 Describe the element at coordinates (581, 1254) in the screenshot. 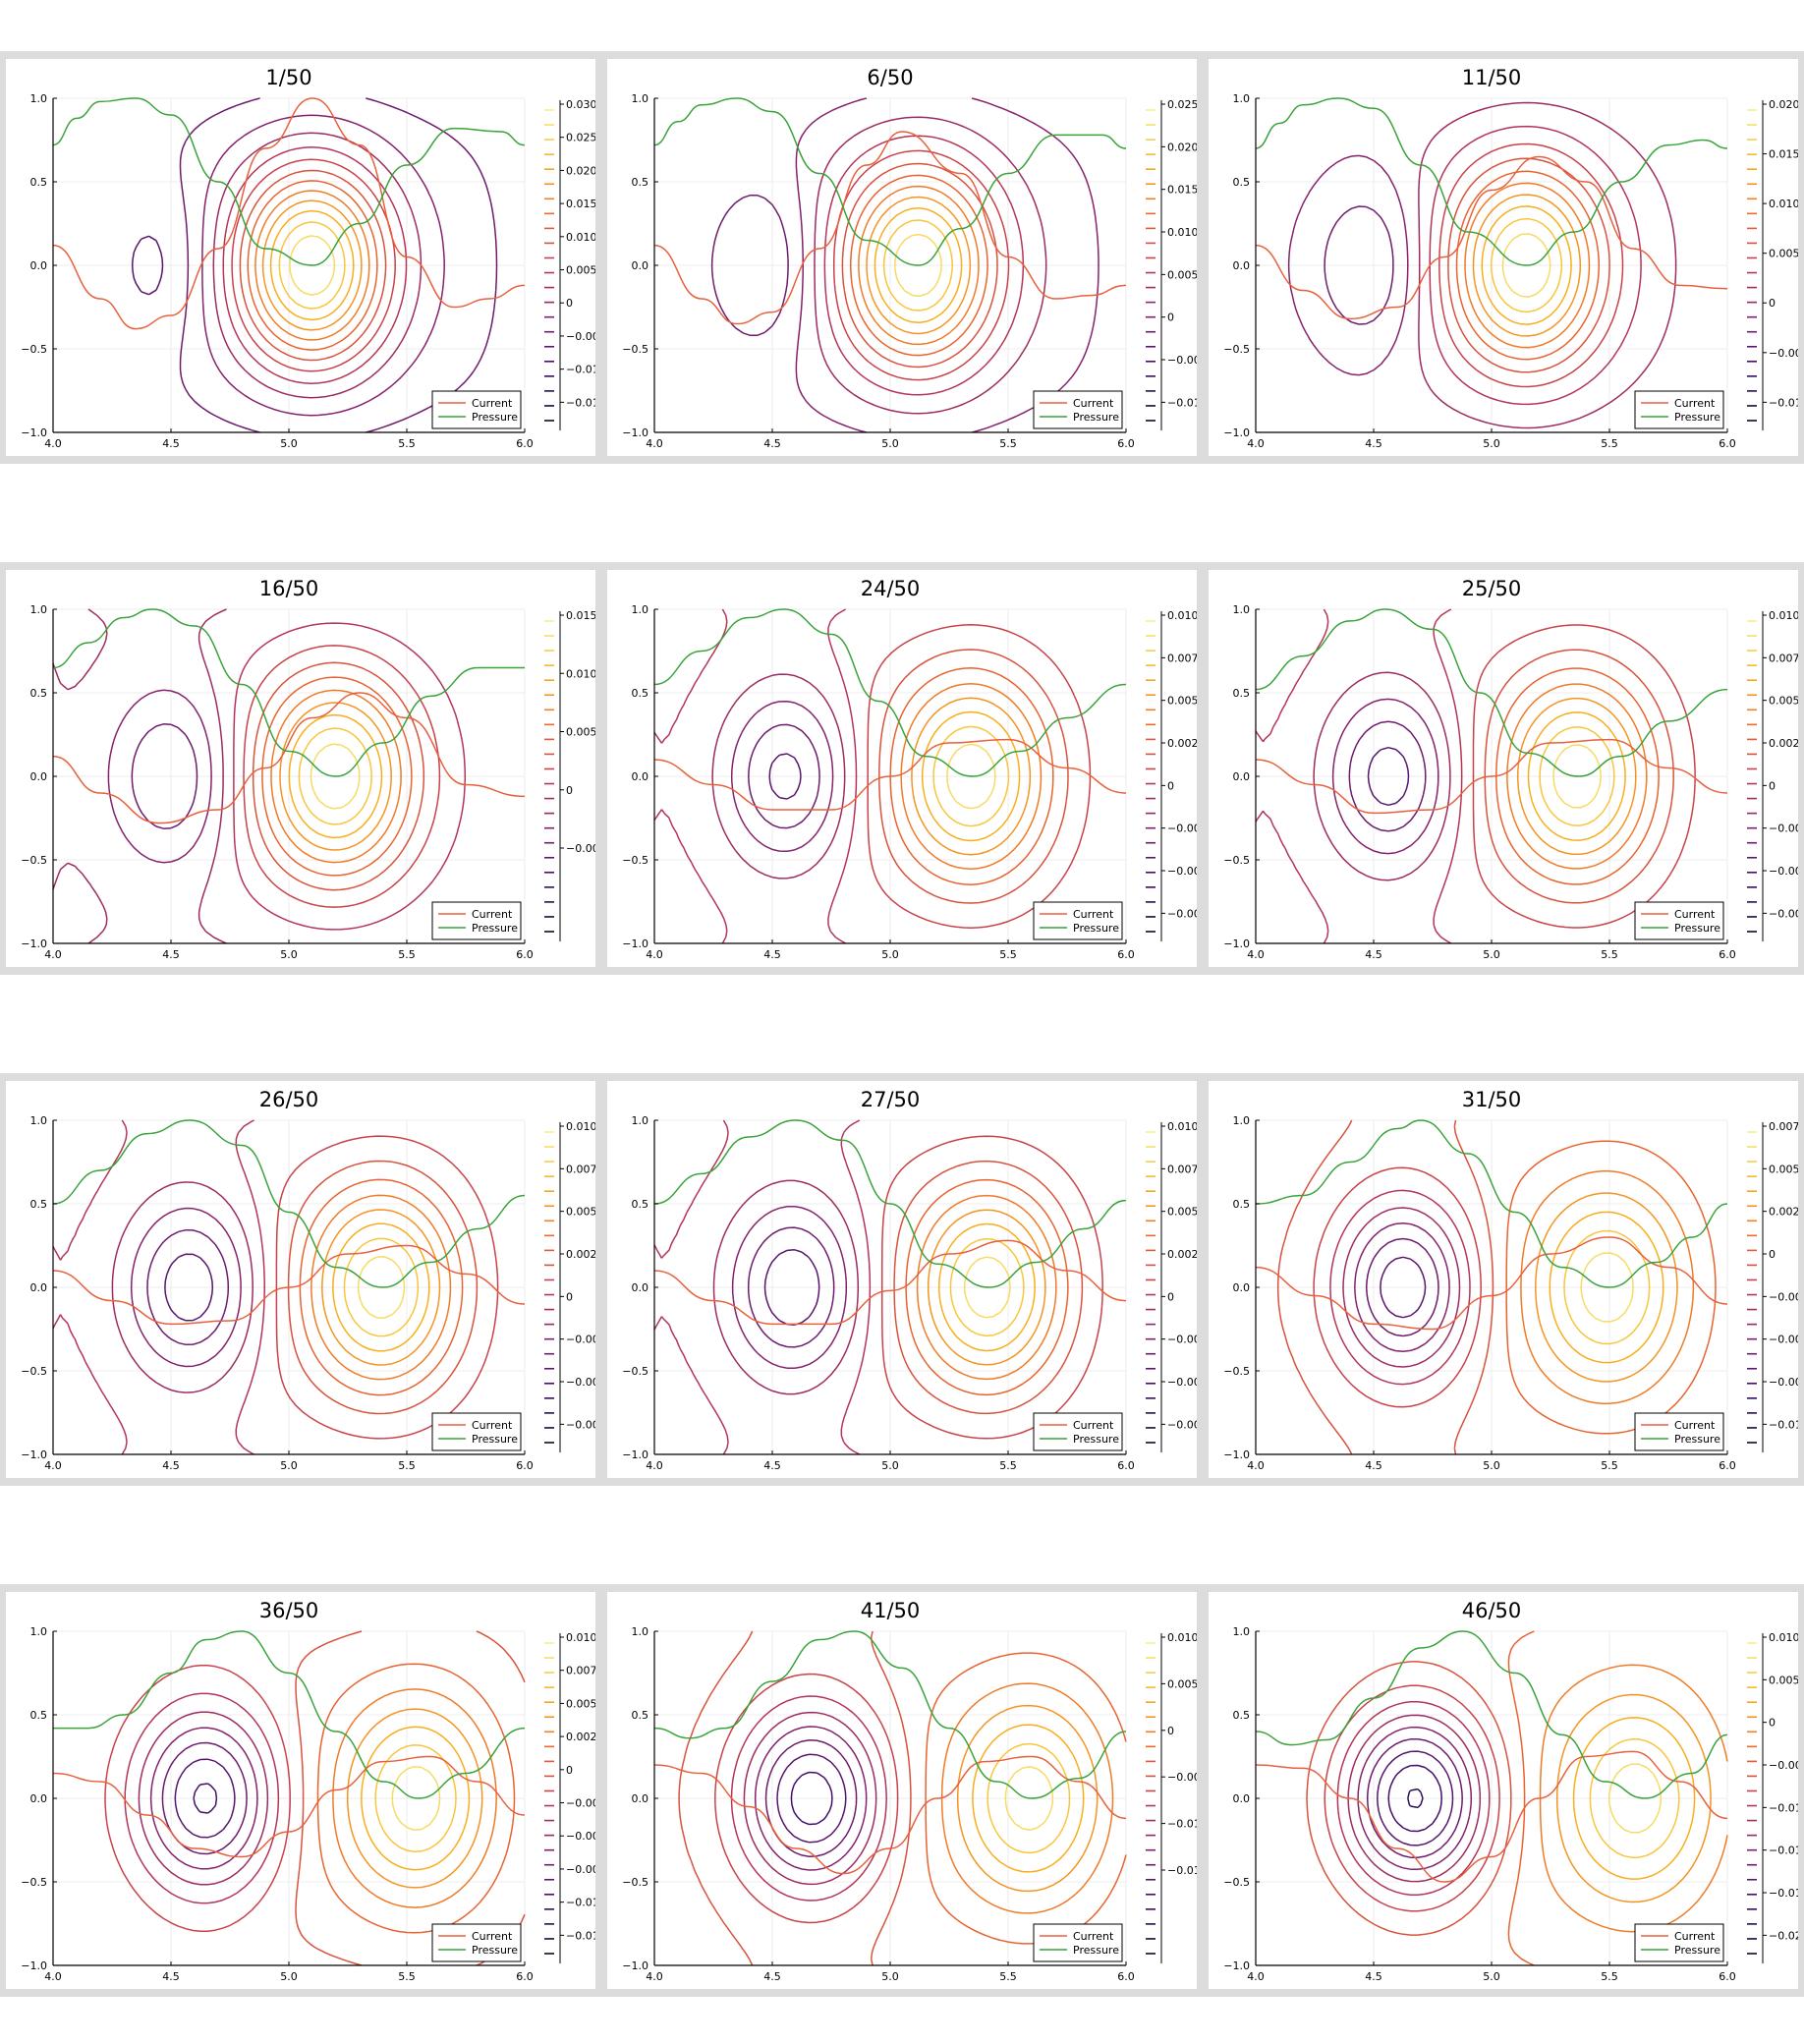

I see `colorbar-tick-label: 0.002` at that location.